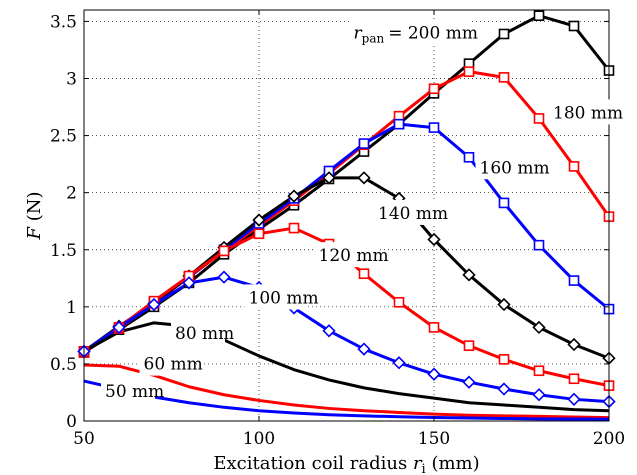  Describe the element at coordinates (346, 400) in the screenshot. I see `series-line-50-mm` at that location.